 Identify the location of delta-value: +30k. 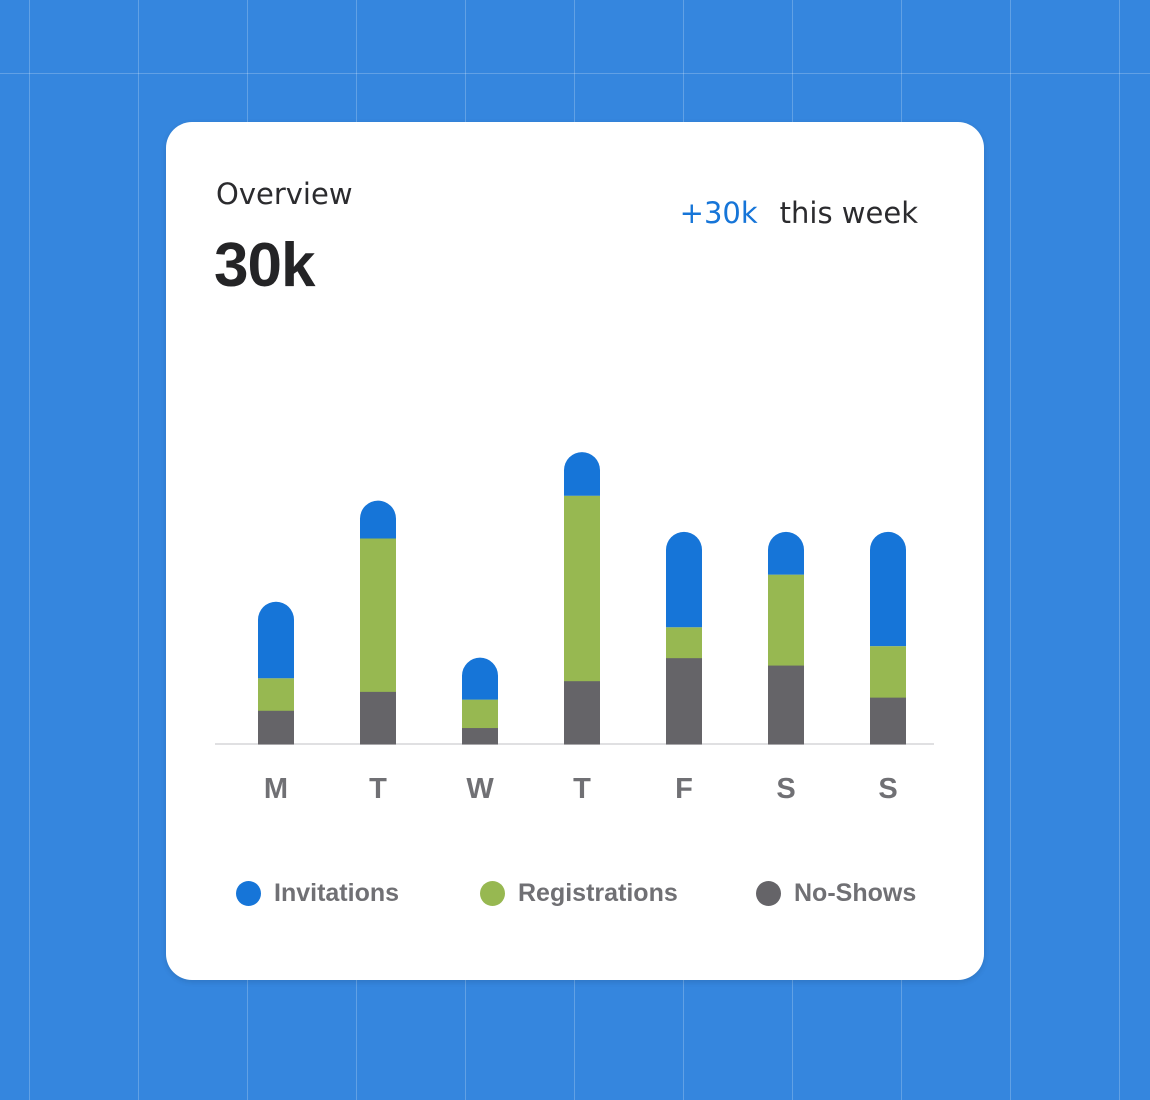
(718, 213).